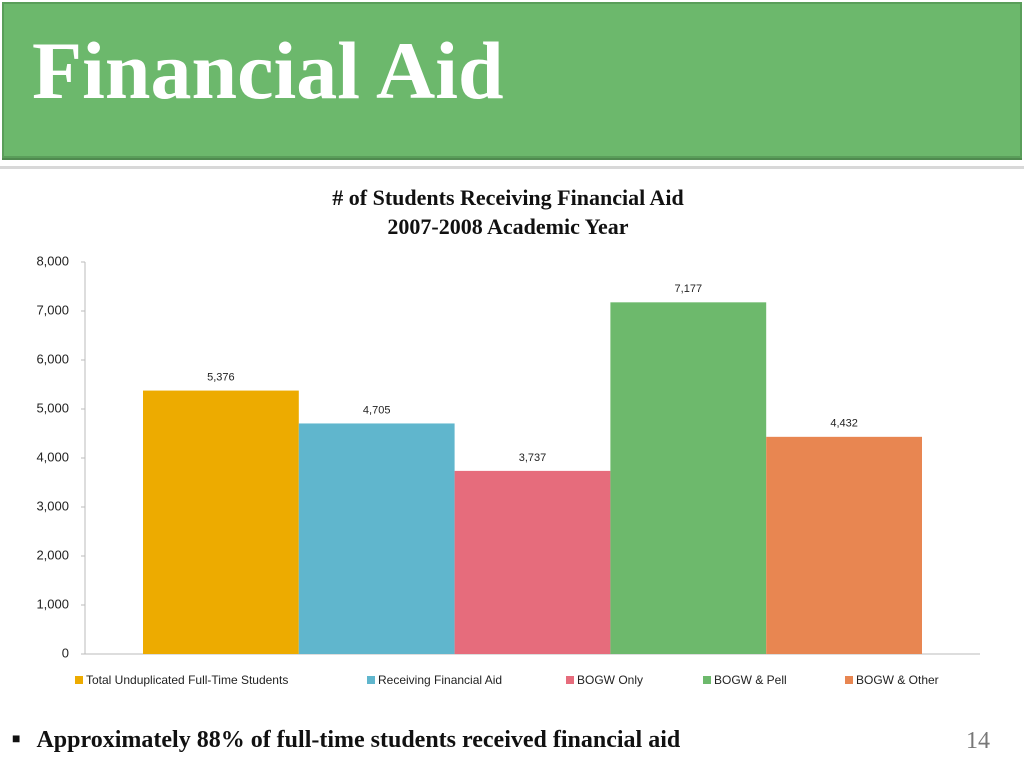 The image size is (1024, 768). I want to click on chart-subtitle: 2007-2008 Academic Year, so click(507, 226).